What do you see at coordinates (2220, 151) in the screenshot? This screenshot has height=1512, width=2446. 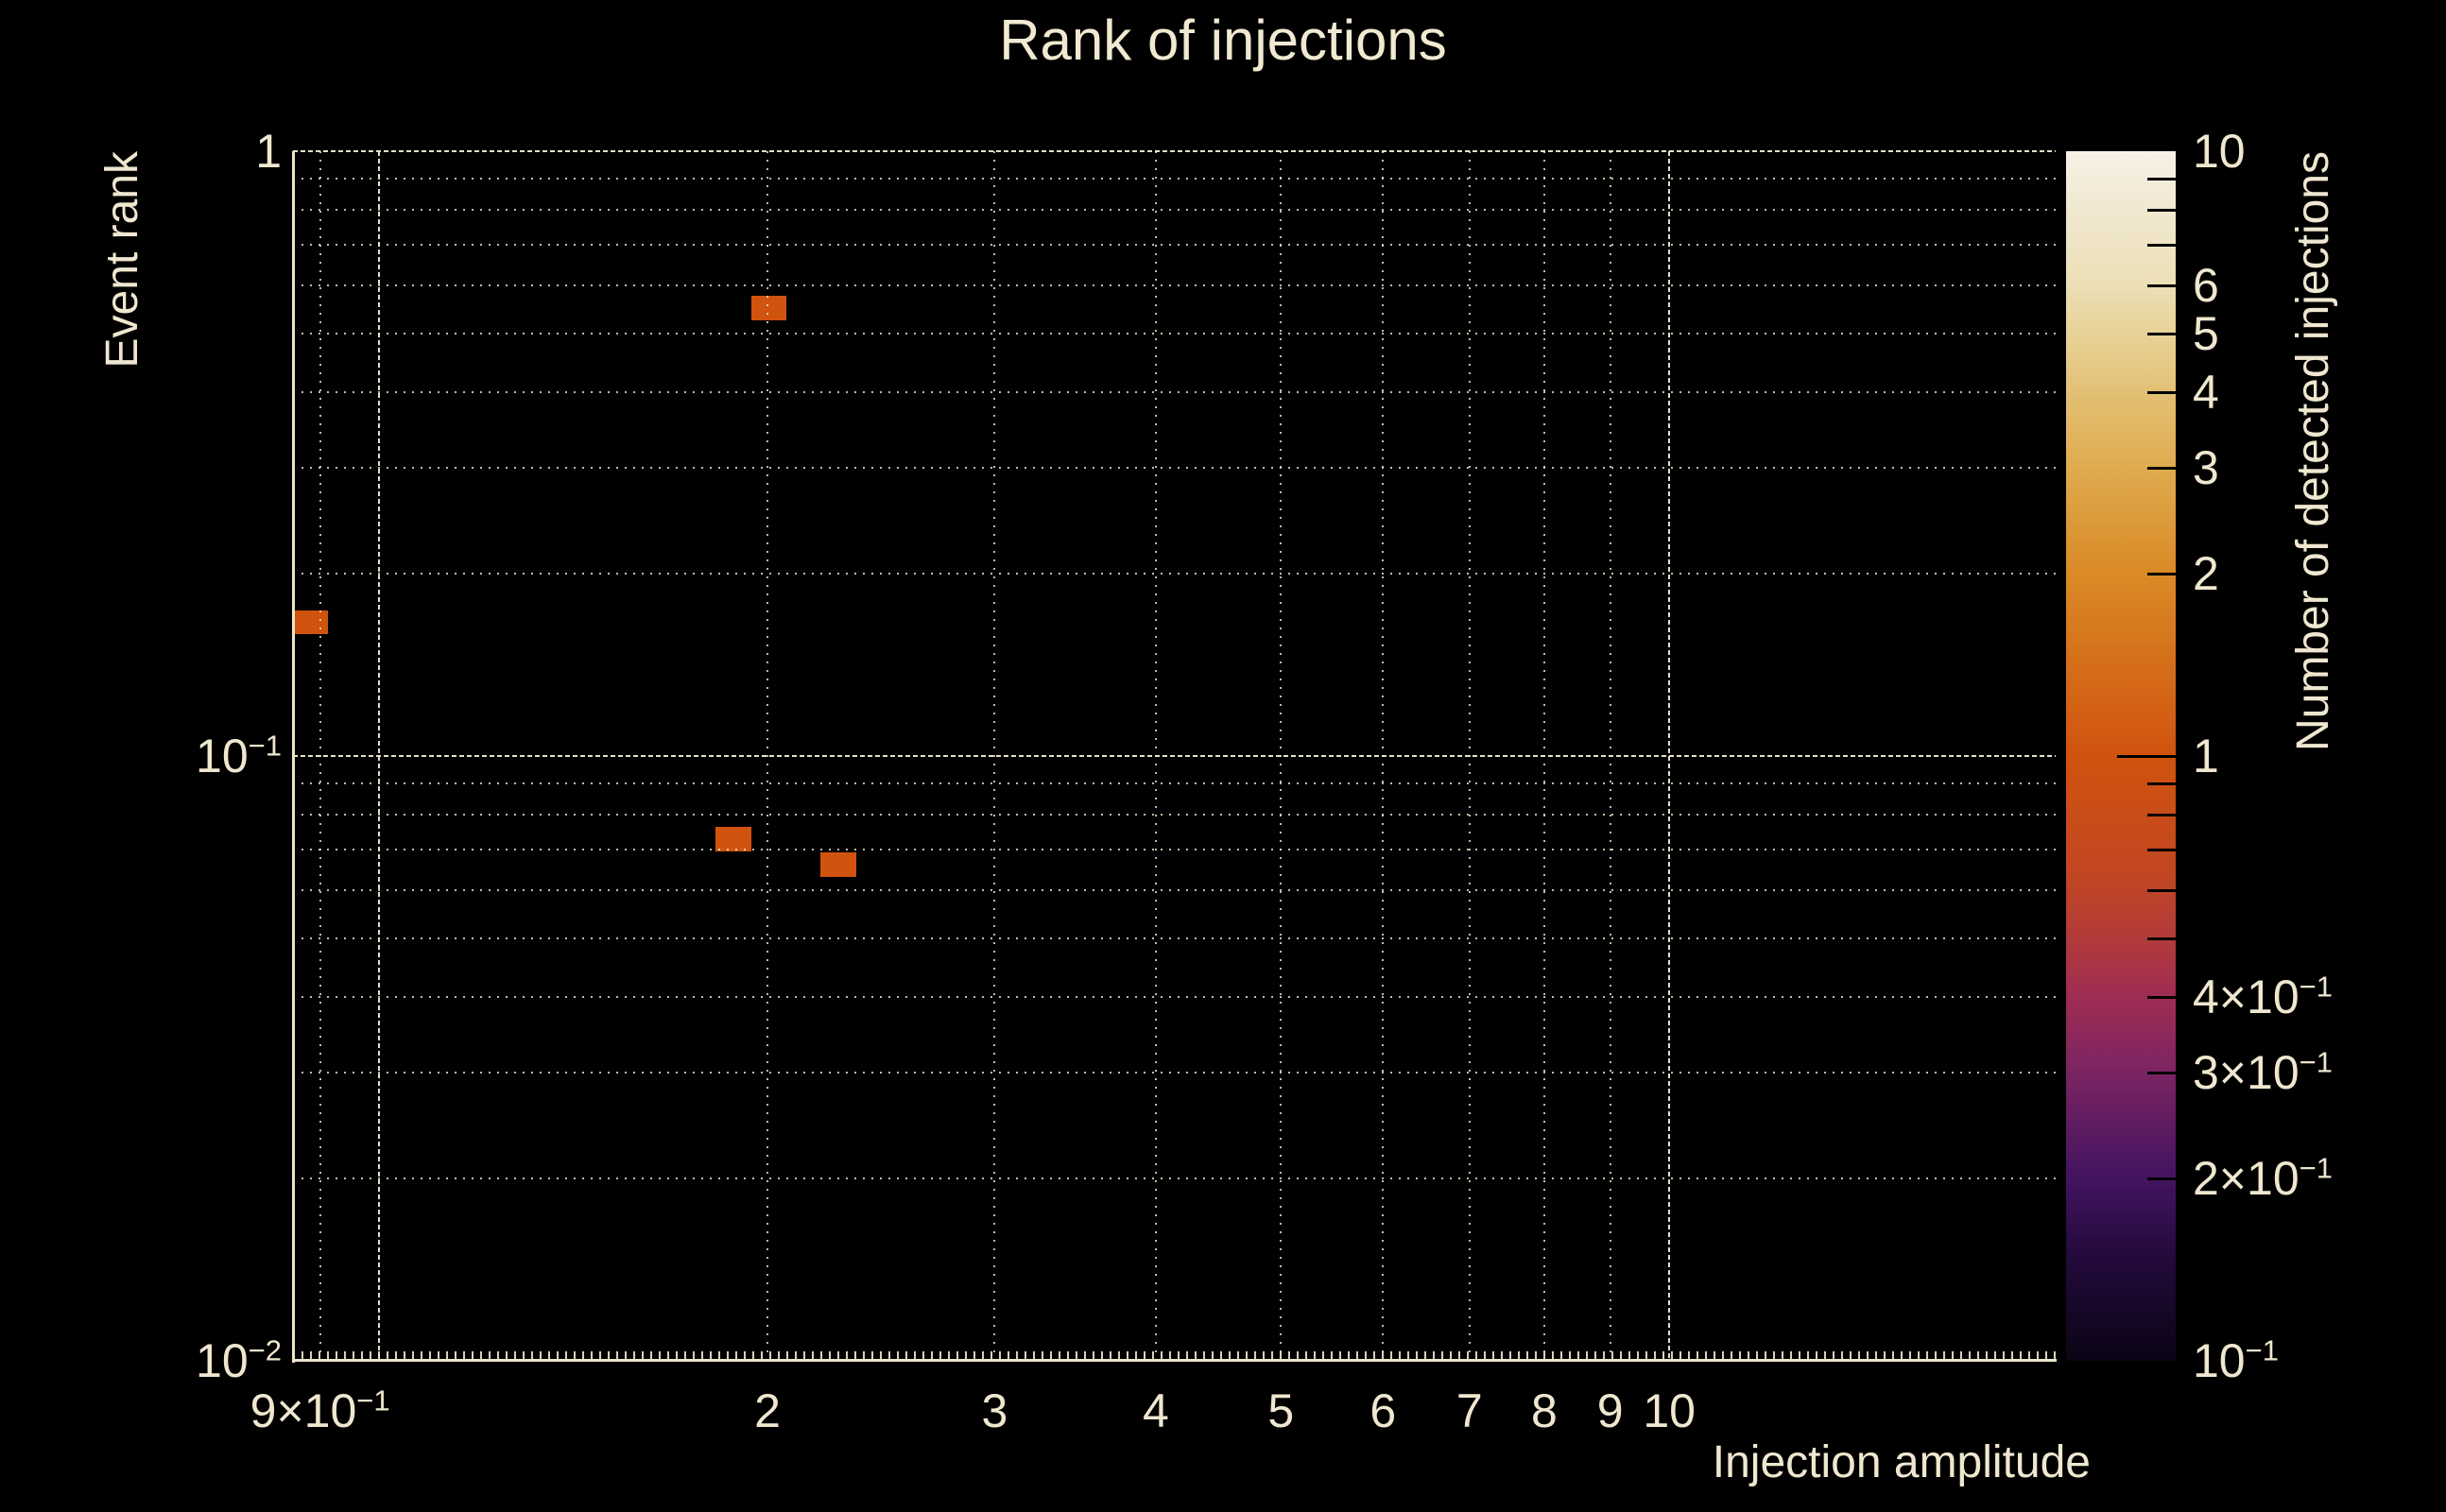 I see `colorbar-tick-label: 10` at bounding box center [2220, 151].